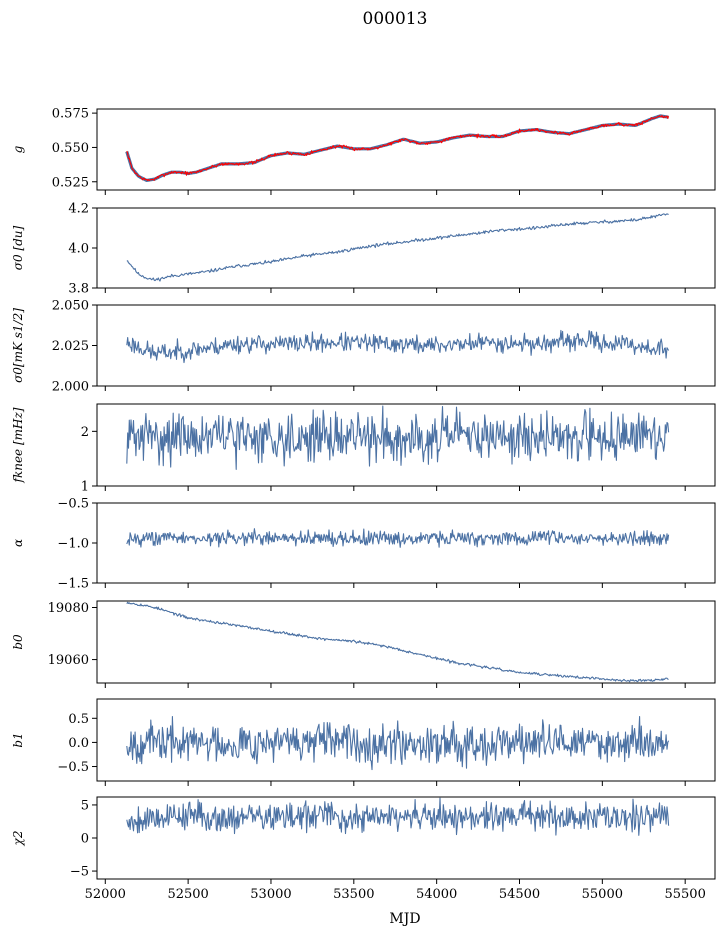  I want to click on panel-5-frame, so click(406, 543).